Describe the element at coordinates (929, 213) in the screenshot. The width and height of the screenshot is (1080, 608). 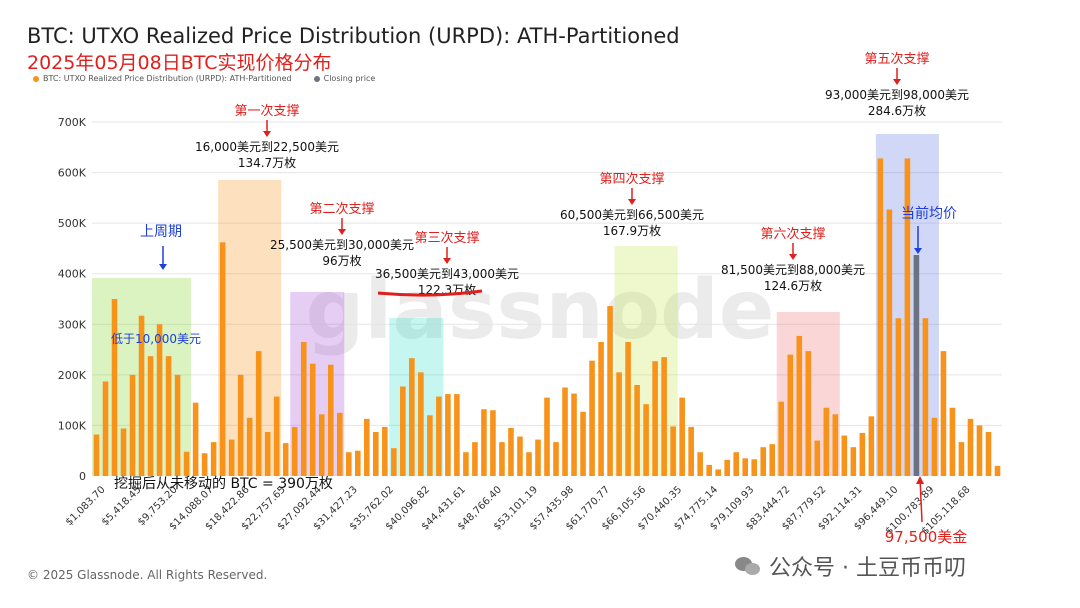
I see `current-avg-label: 当前均价` at that location.